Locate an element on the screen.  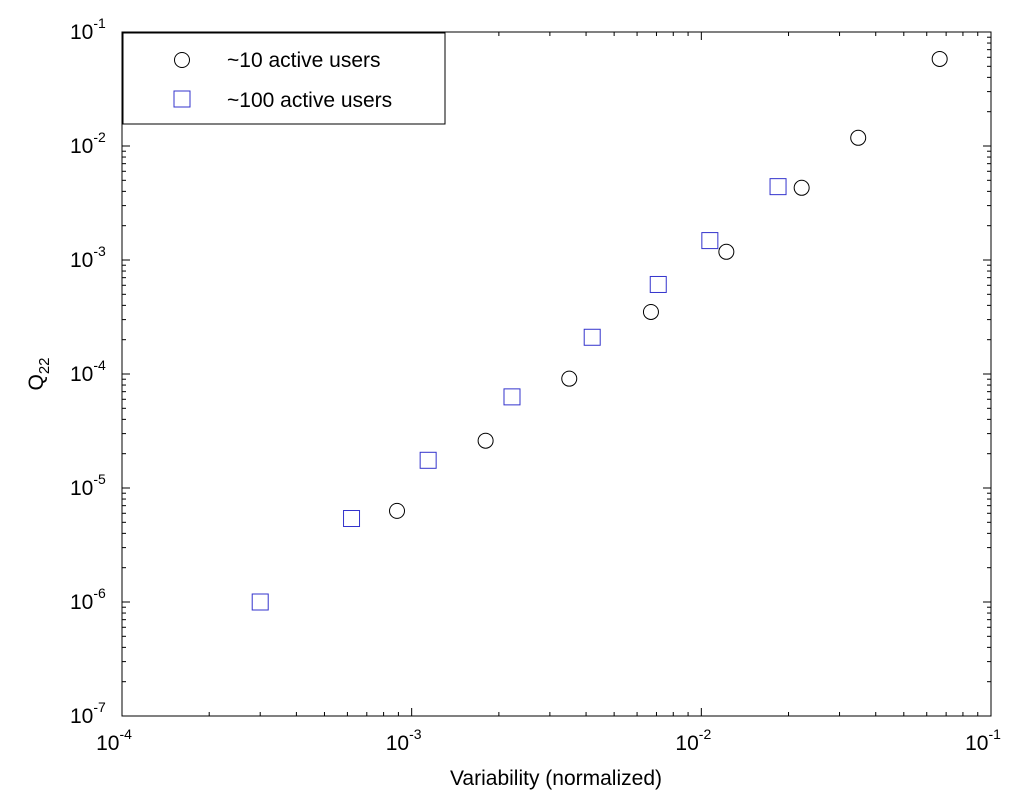
y-axis-title: Q22 is located at coordinates (39, 373).